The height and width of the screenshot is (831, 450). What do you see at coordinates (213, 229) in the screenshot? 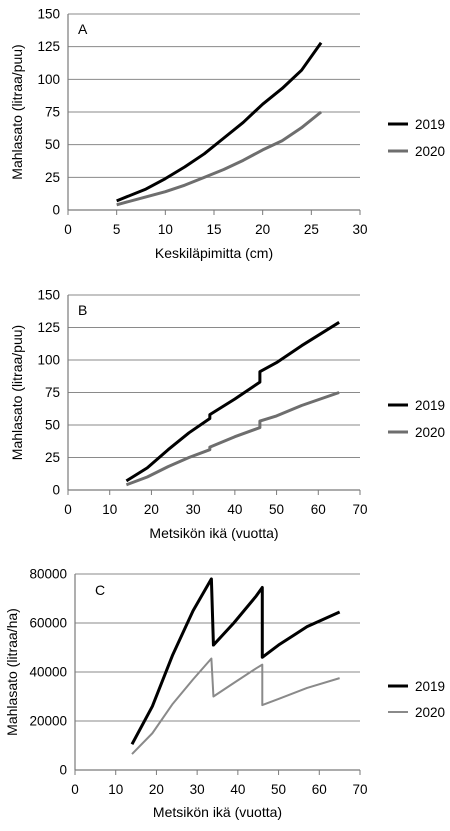
I see `x-tick-label: 15` at bounding box center [213, 229].